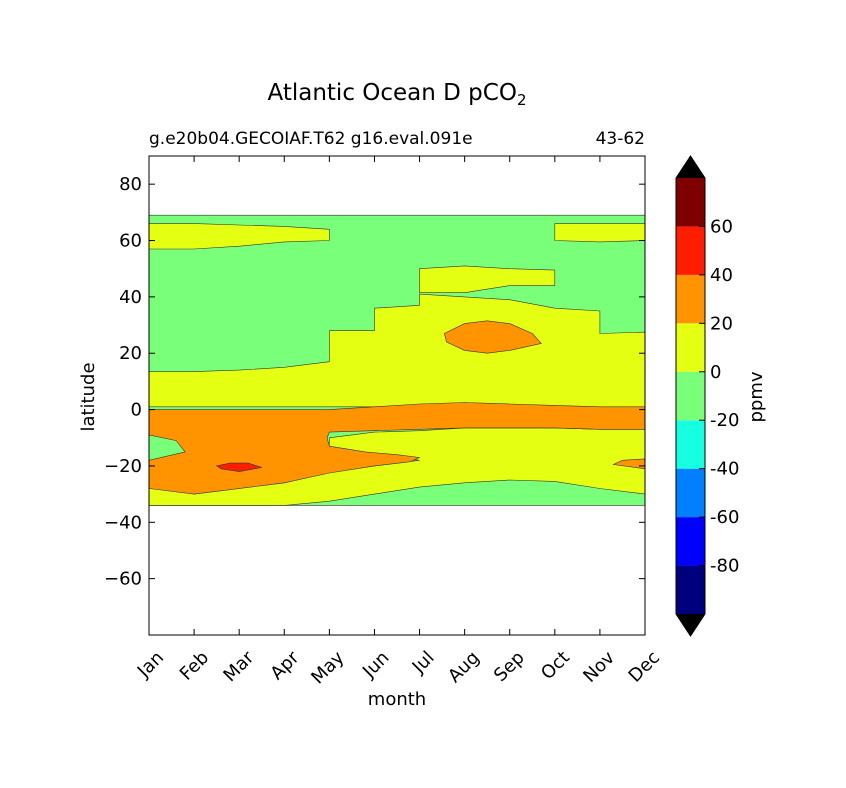  What do you see at coordinates (487, 279) in the screenshot?
I see `contour-region-north-yellow-patch-aug` at bounding box center [487, 279].